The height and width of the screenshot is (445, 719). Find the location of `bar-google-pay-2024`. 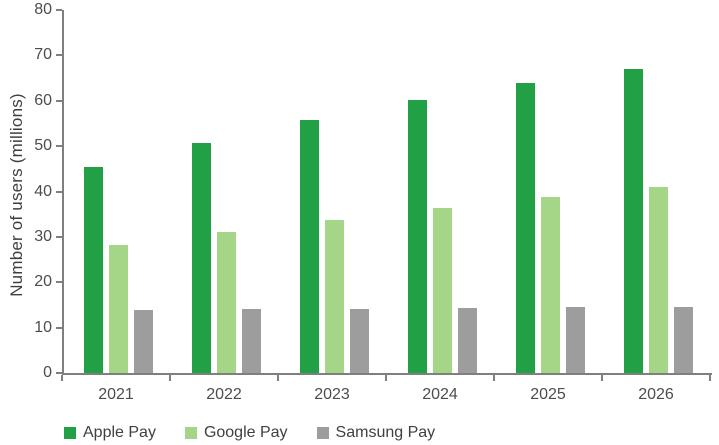

bar-google-pay-2024 is located at coordinates (442, 290).